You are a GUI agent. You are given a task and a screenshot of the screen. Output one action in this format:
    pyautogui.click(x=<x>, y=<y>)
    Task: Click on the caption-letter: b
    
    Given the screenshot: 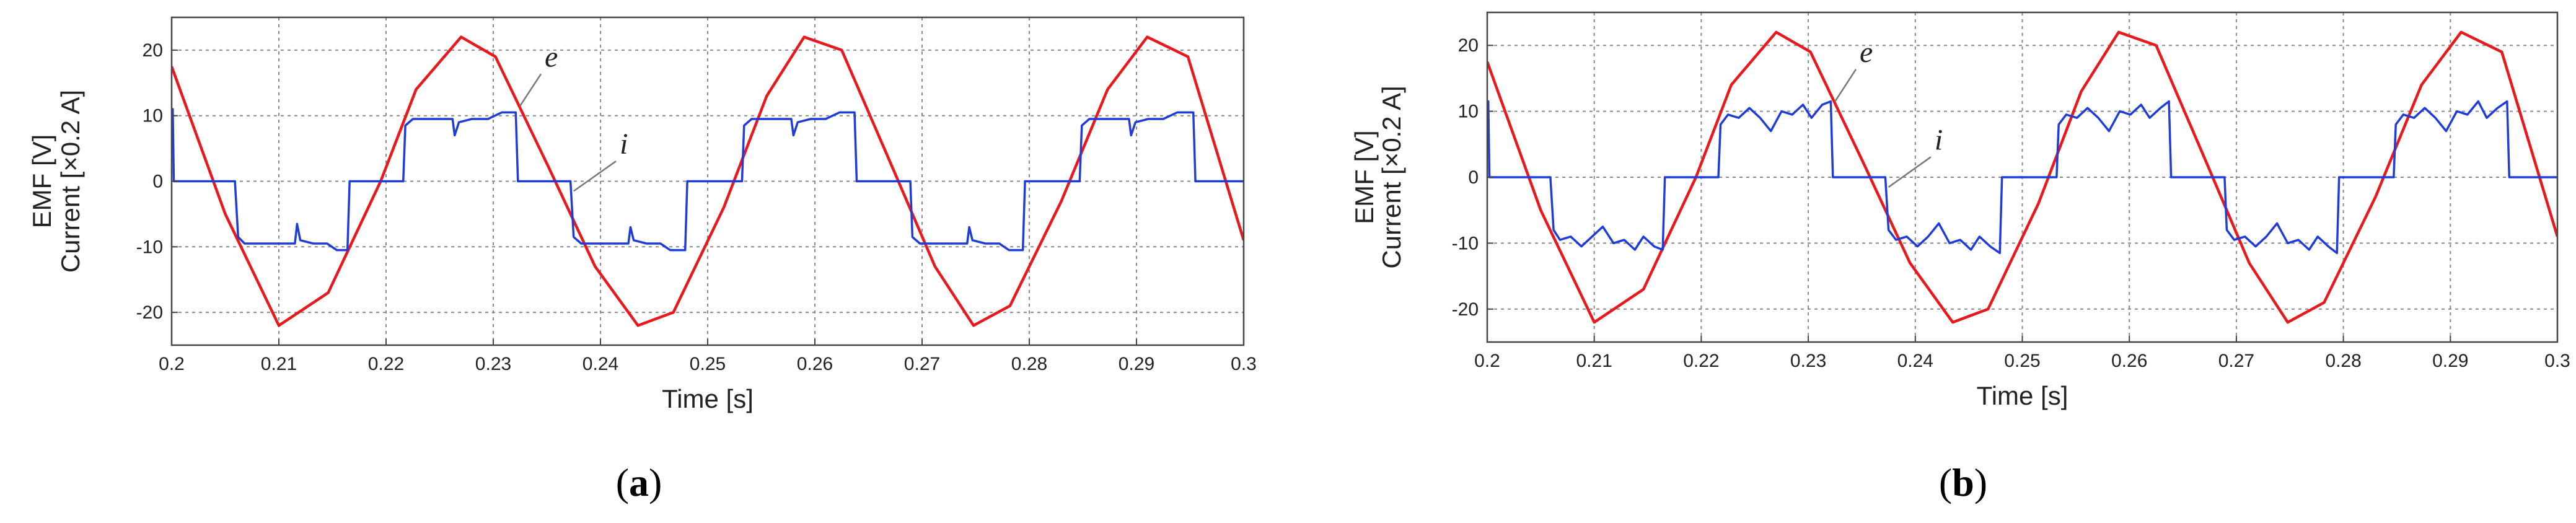 What is the action you would take?
    pyautogui.click(x=1963, y=482)
    